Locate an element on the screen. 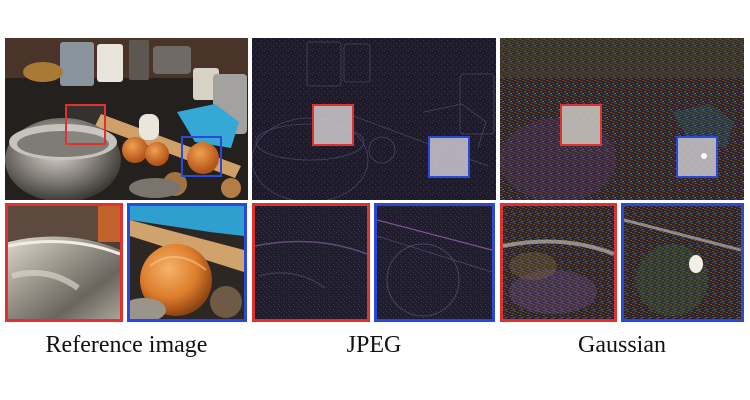 This screenshot has height=400, width=750. jpeg-crop-red is located at coordinates (311, 262).